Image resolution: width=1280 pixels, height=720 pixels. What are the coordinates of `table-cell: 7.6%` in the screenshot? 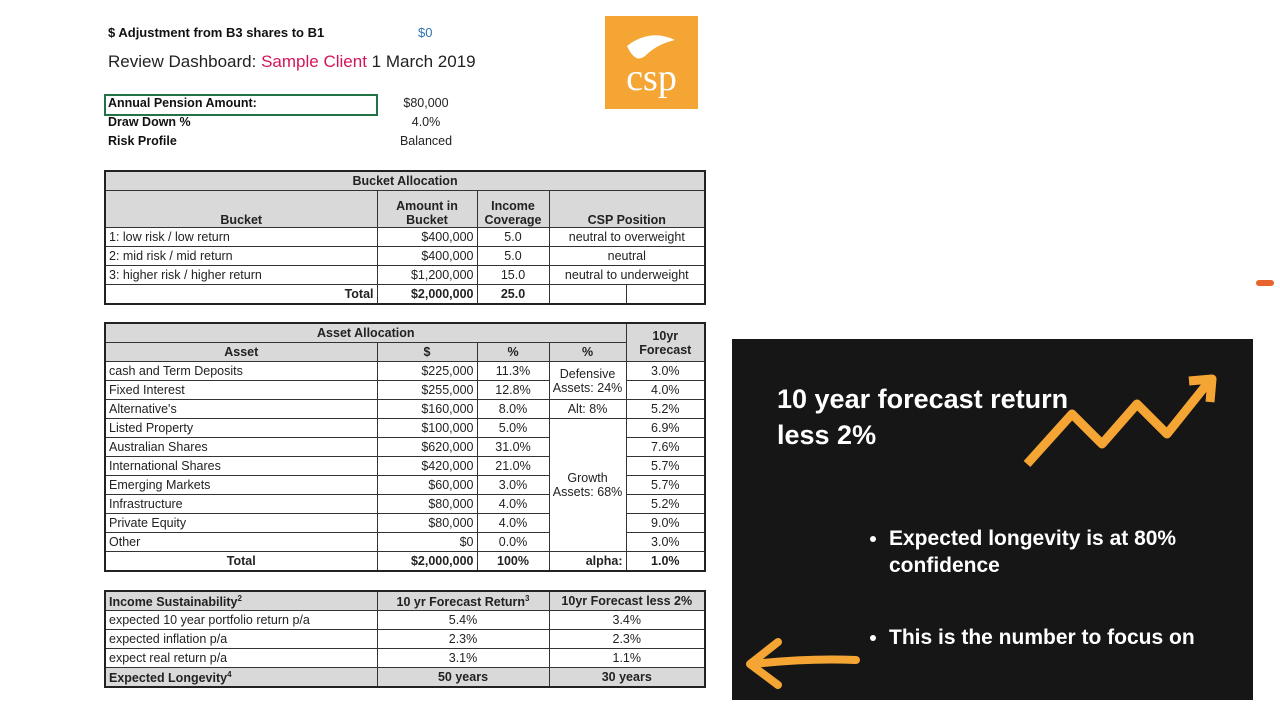 It's located at (665, 447).